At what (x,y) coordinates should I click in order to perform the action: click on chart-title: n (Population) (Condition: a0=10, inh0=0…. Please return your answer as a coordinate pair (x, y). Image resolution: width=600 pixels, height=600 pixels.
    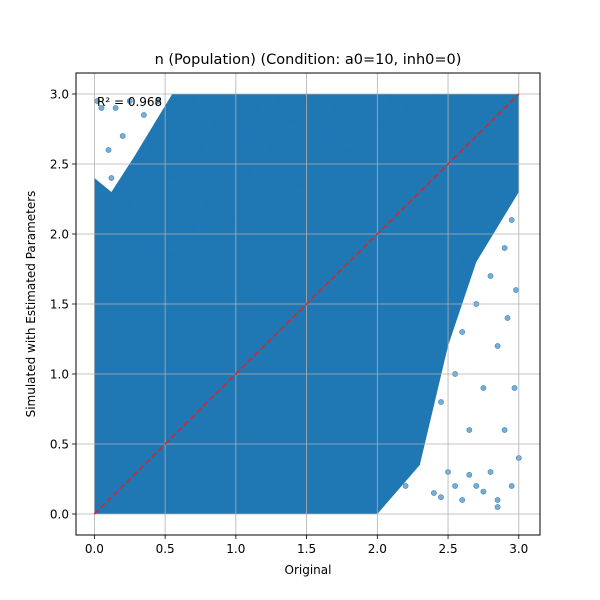
    Looking at the image, I should click on (308, 60).